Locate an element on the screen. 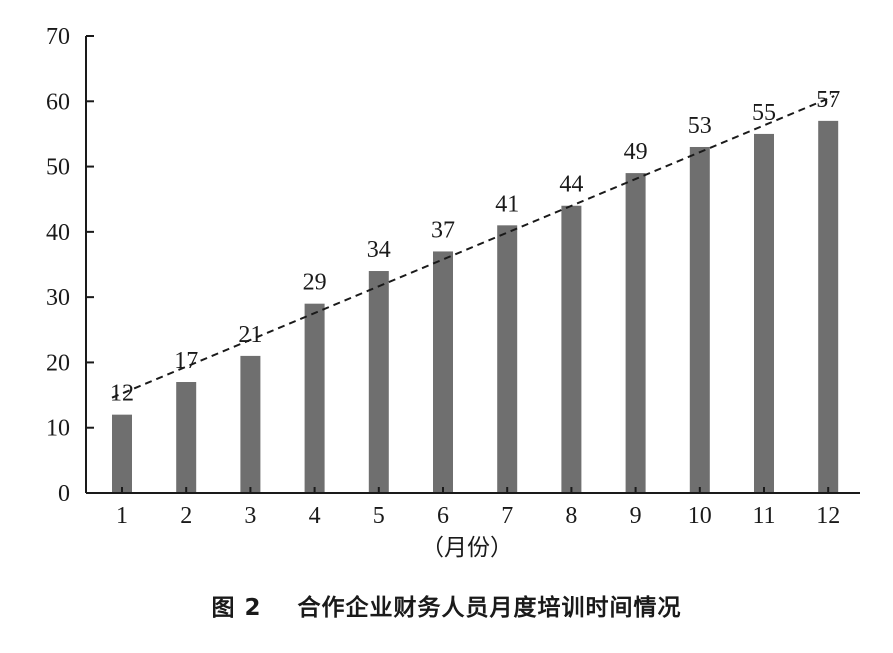 The width and height of the screenshot is (893, 653). x-tick-label: 8 is located at coordinates (571, 516).